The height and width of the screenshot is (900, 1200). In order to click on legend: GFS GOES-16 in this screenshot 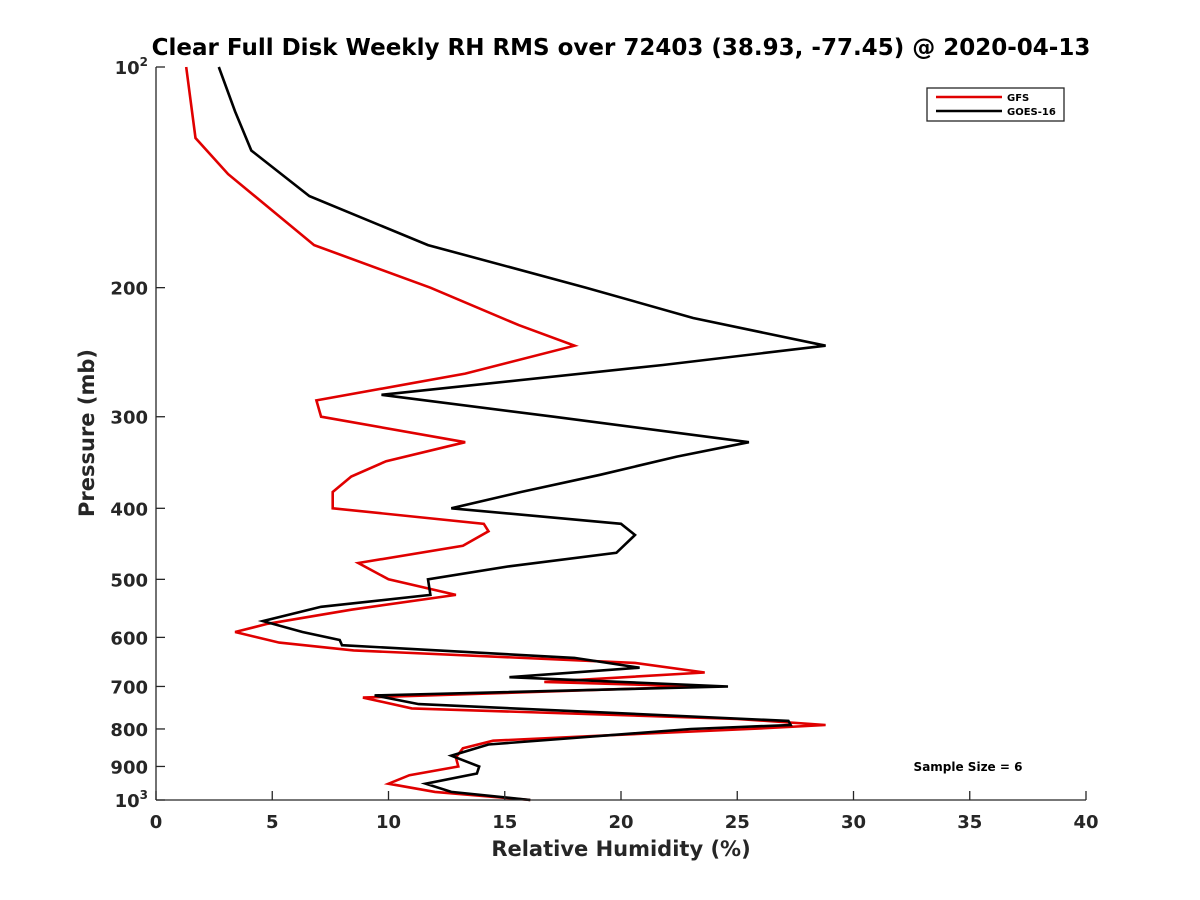, I will do `click(995, 104)`.